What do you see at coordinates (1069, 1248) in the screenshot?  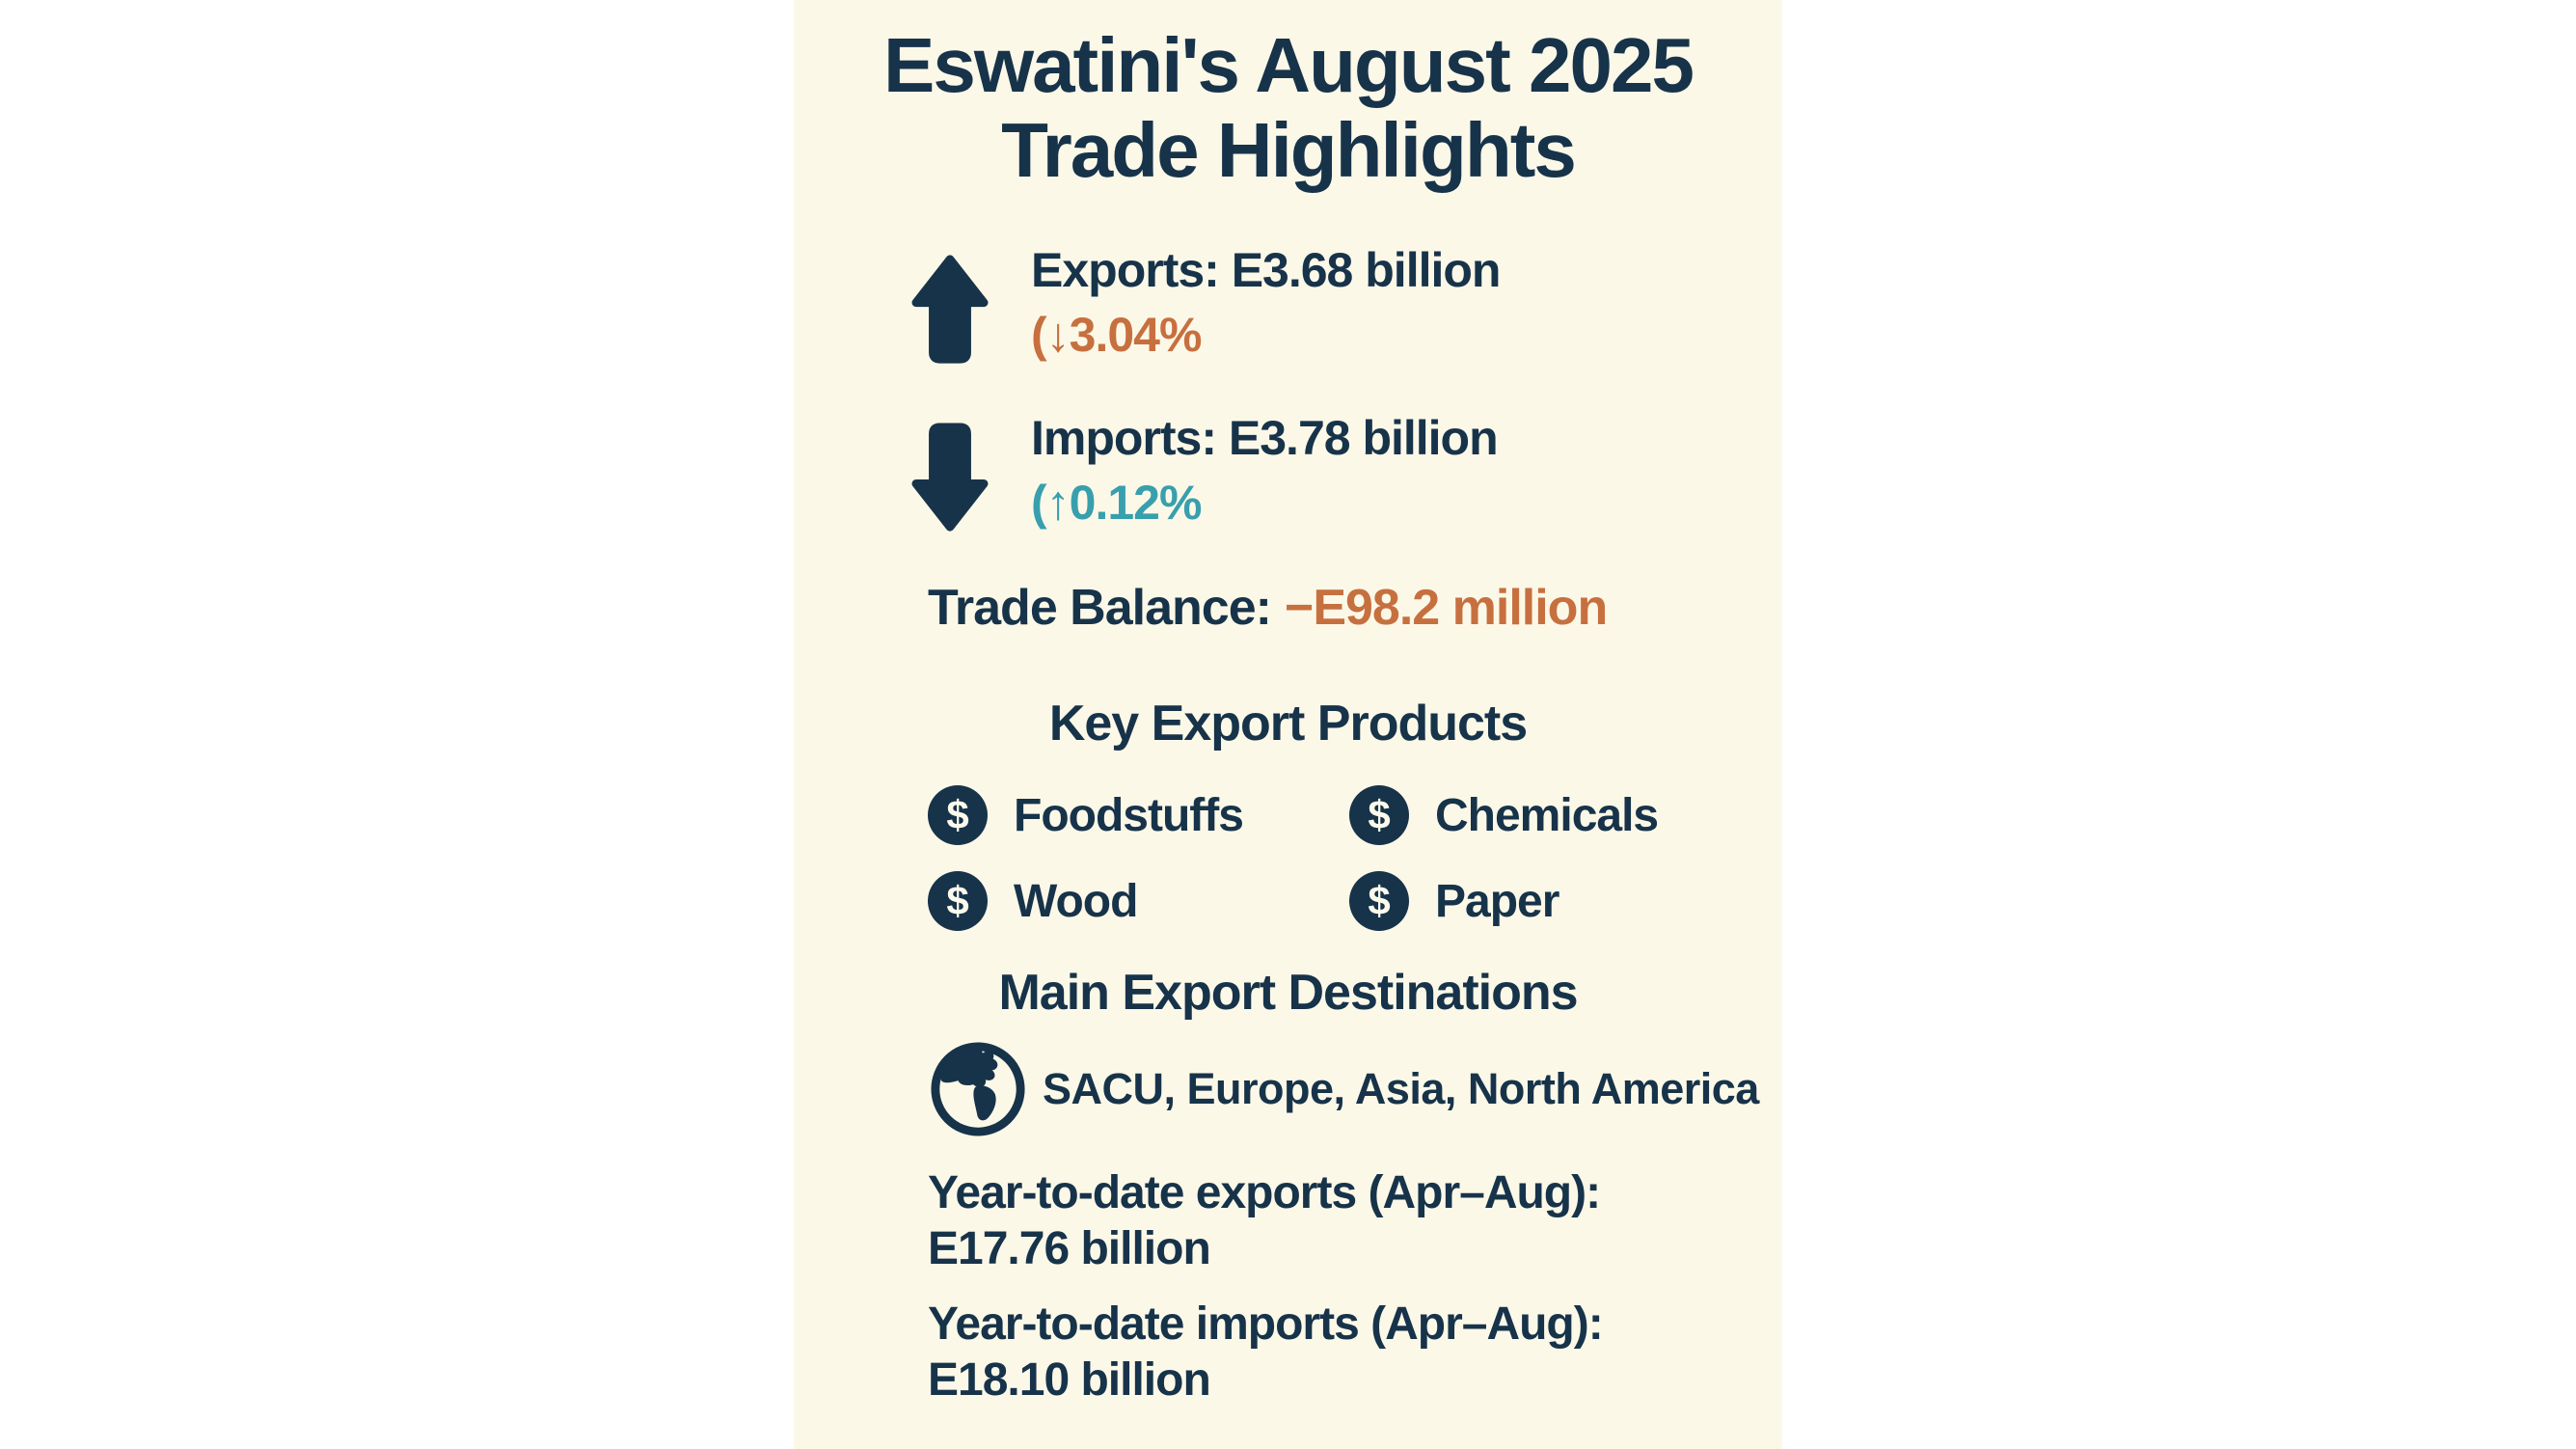 I see `ytd-exports-value: E17.76 billion` at bounding box center [1069, 1248].